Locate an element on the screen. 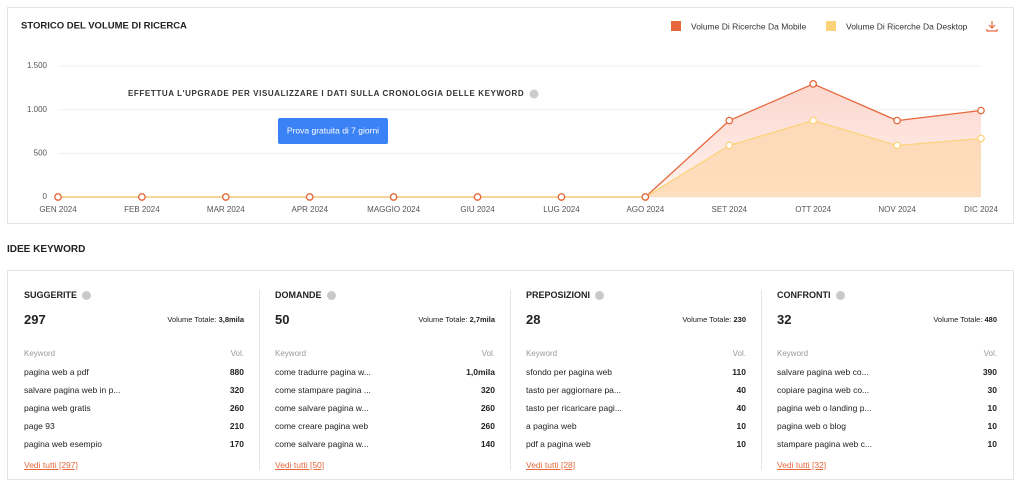 Image resolution: width=1024 pixels, height=480 pixels. keyword-row: salvare pagina web in p... 320 is located at coordinates (134, 390).